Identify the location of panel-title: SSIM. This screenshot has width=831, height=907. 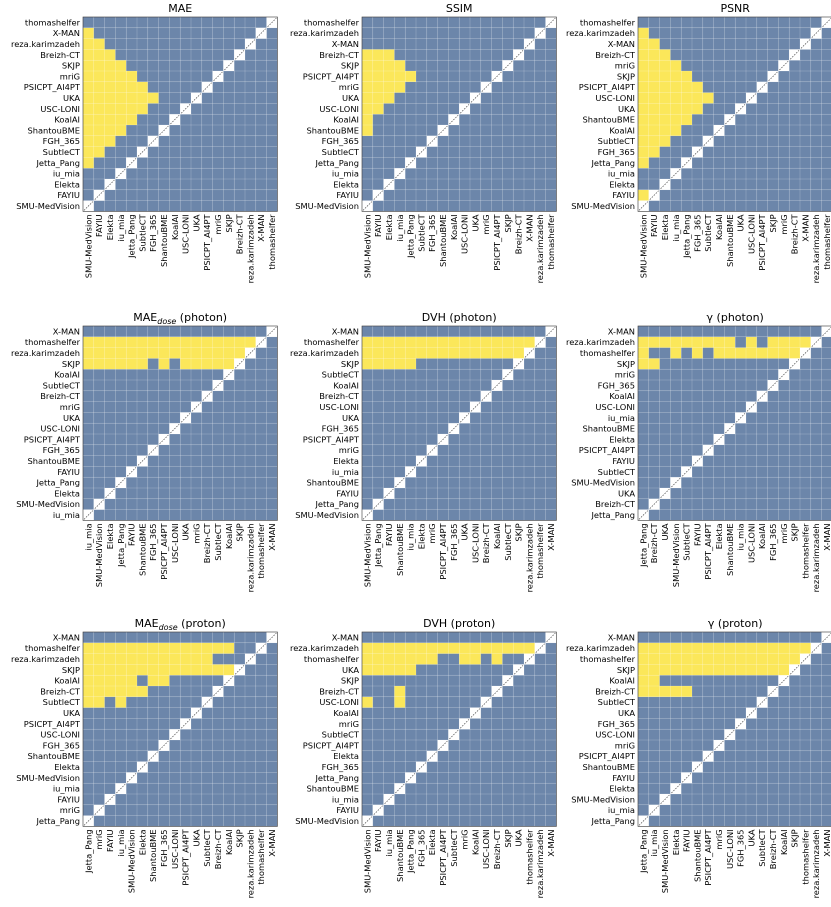
(459, 8).